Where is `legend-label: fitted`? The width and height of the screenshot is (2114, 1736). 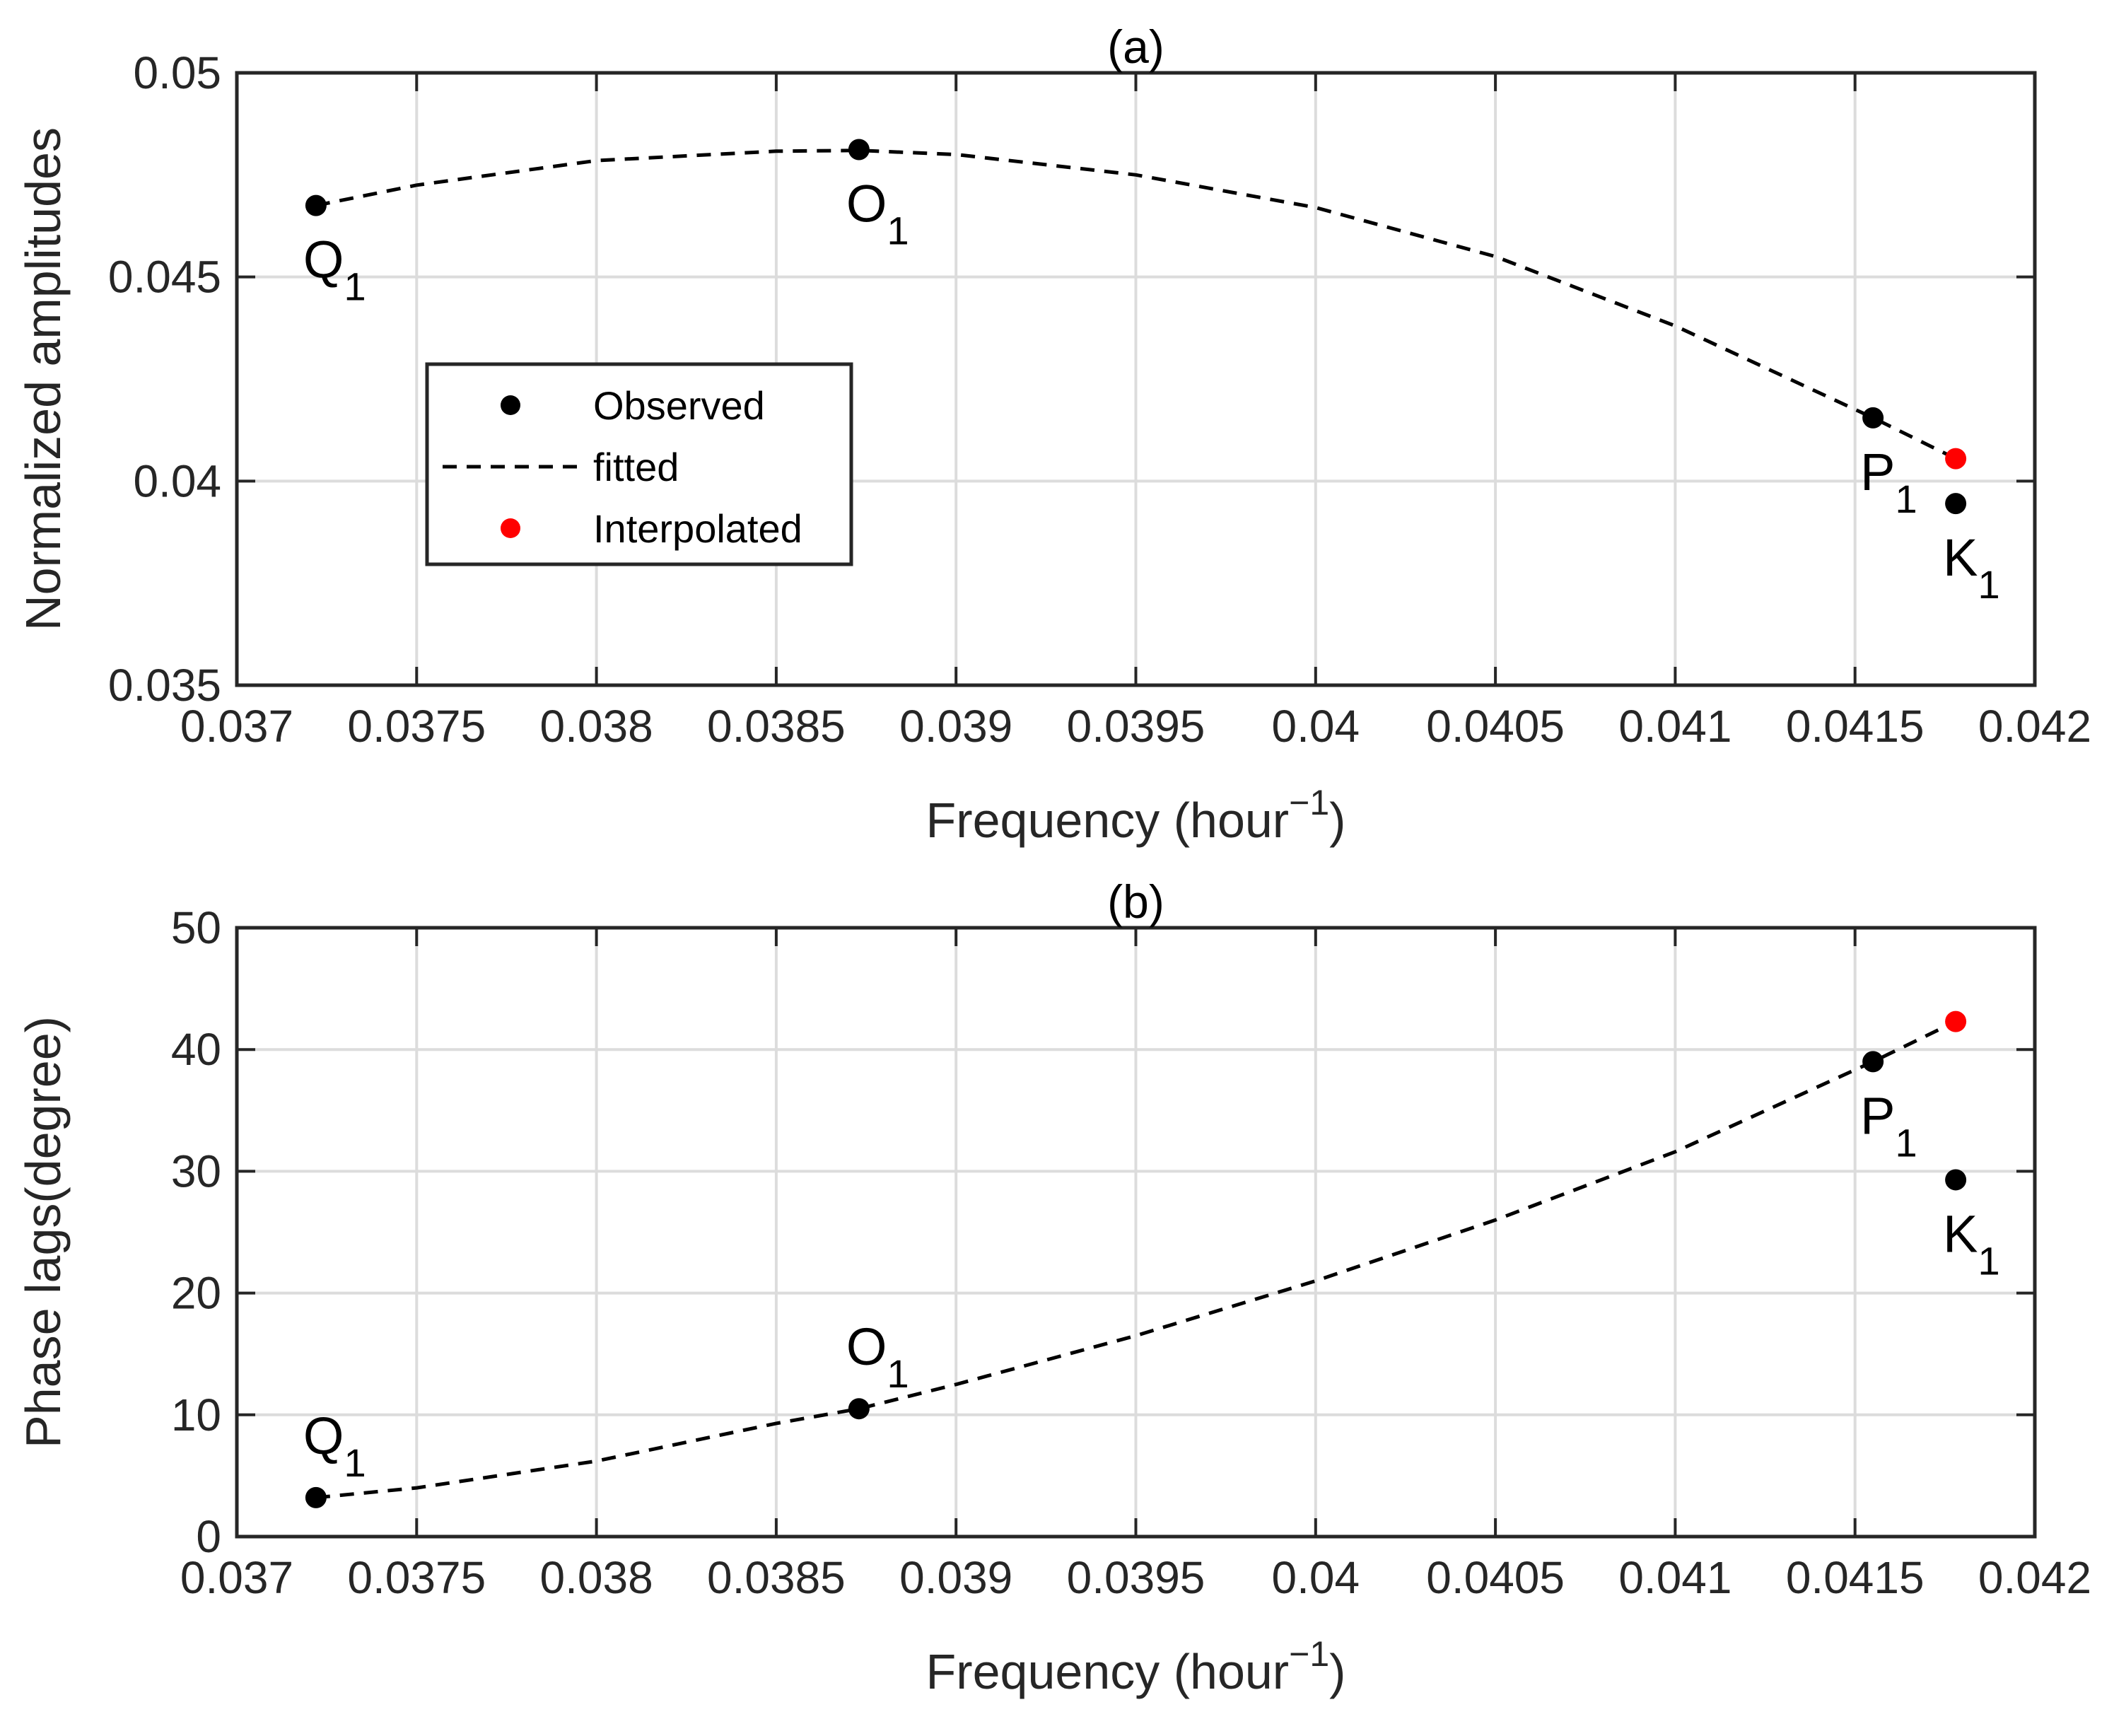 legend-label: fitted is located at coordinates (636, 467).